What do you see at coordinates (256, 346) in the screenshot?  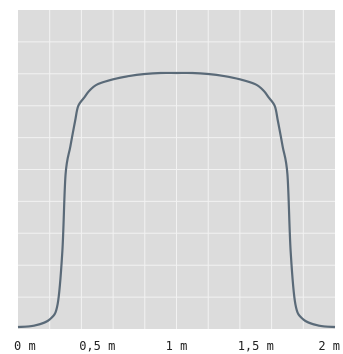 I see `x-tick-label: 1,5 m` at bounding box center [256, 346].